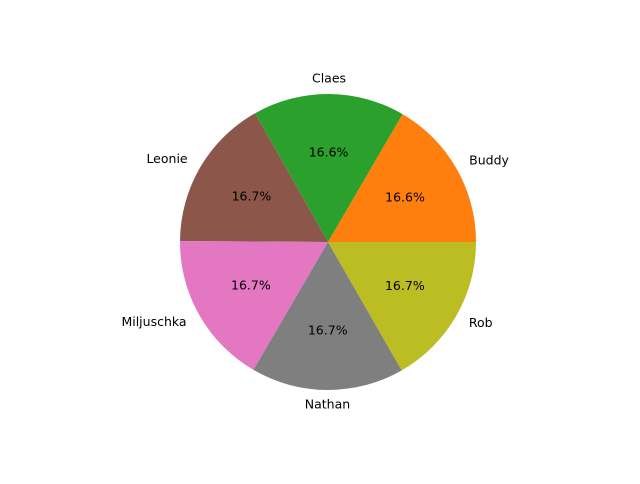 The height and width of the screenshot is (484, 640). Describe the element at coordinates (405, 285) in the screenshot. I see `slice-pct-rob: 16.7%` at that location.